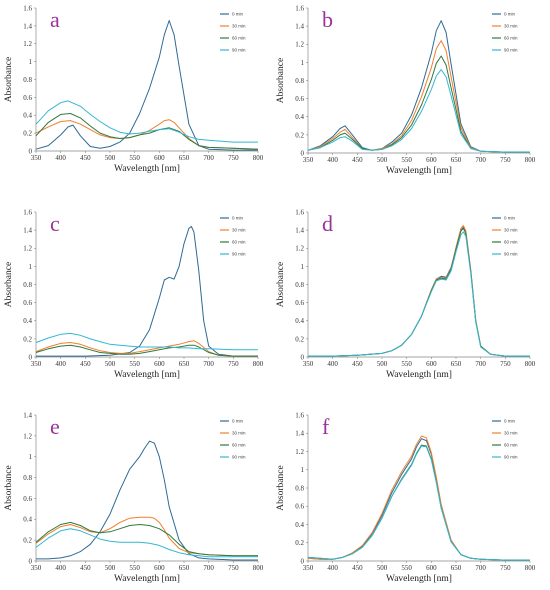 This screenshot has width=550, height=590. Describe the element at coordinates (27, 415) in the screenshot. I see `y-tick-label: 1.4` at that location.